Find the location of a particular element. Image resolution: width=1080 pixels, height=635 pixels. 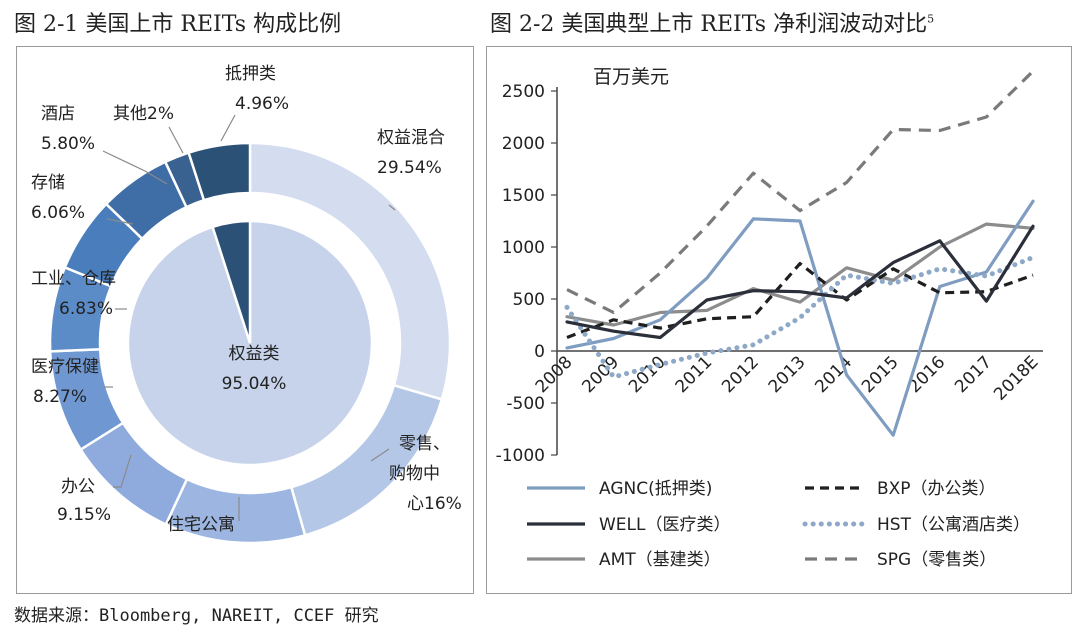

outer-label-name-0: 权益混合 is located at coordinates (411, 138).